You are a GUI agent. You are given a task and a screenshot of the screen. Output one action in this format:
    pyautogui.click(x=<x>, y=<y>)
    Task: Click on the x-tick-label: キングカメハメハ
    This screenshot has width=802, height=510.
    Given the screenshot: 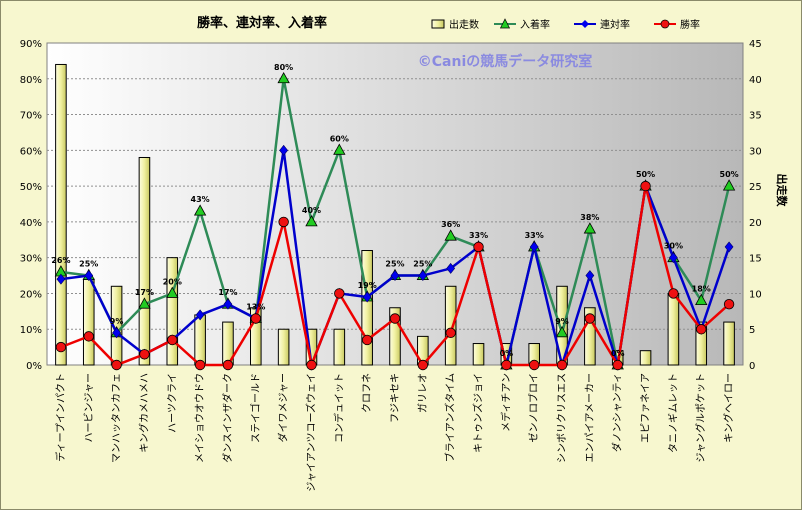 What is the action you would take?
    pyautogui.click(x=143, y=413)
    